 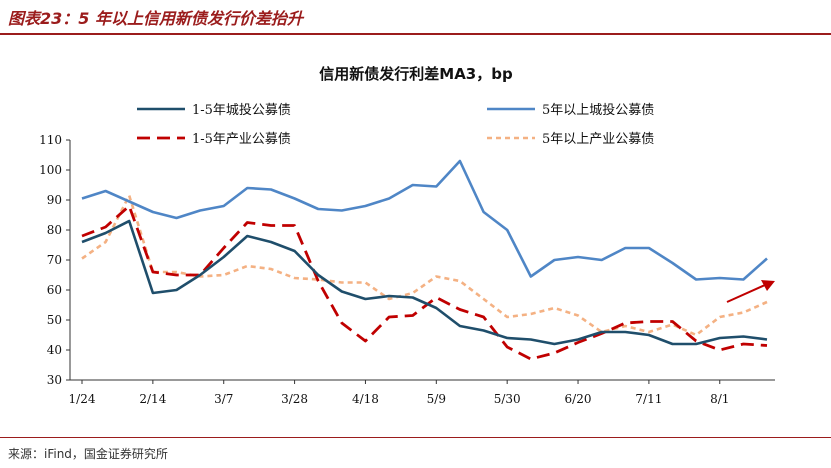 I want to click on figure-header: 图表23：5 年以上信用新债发行价差抬升, so click(x=415, y=18).